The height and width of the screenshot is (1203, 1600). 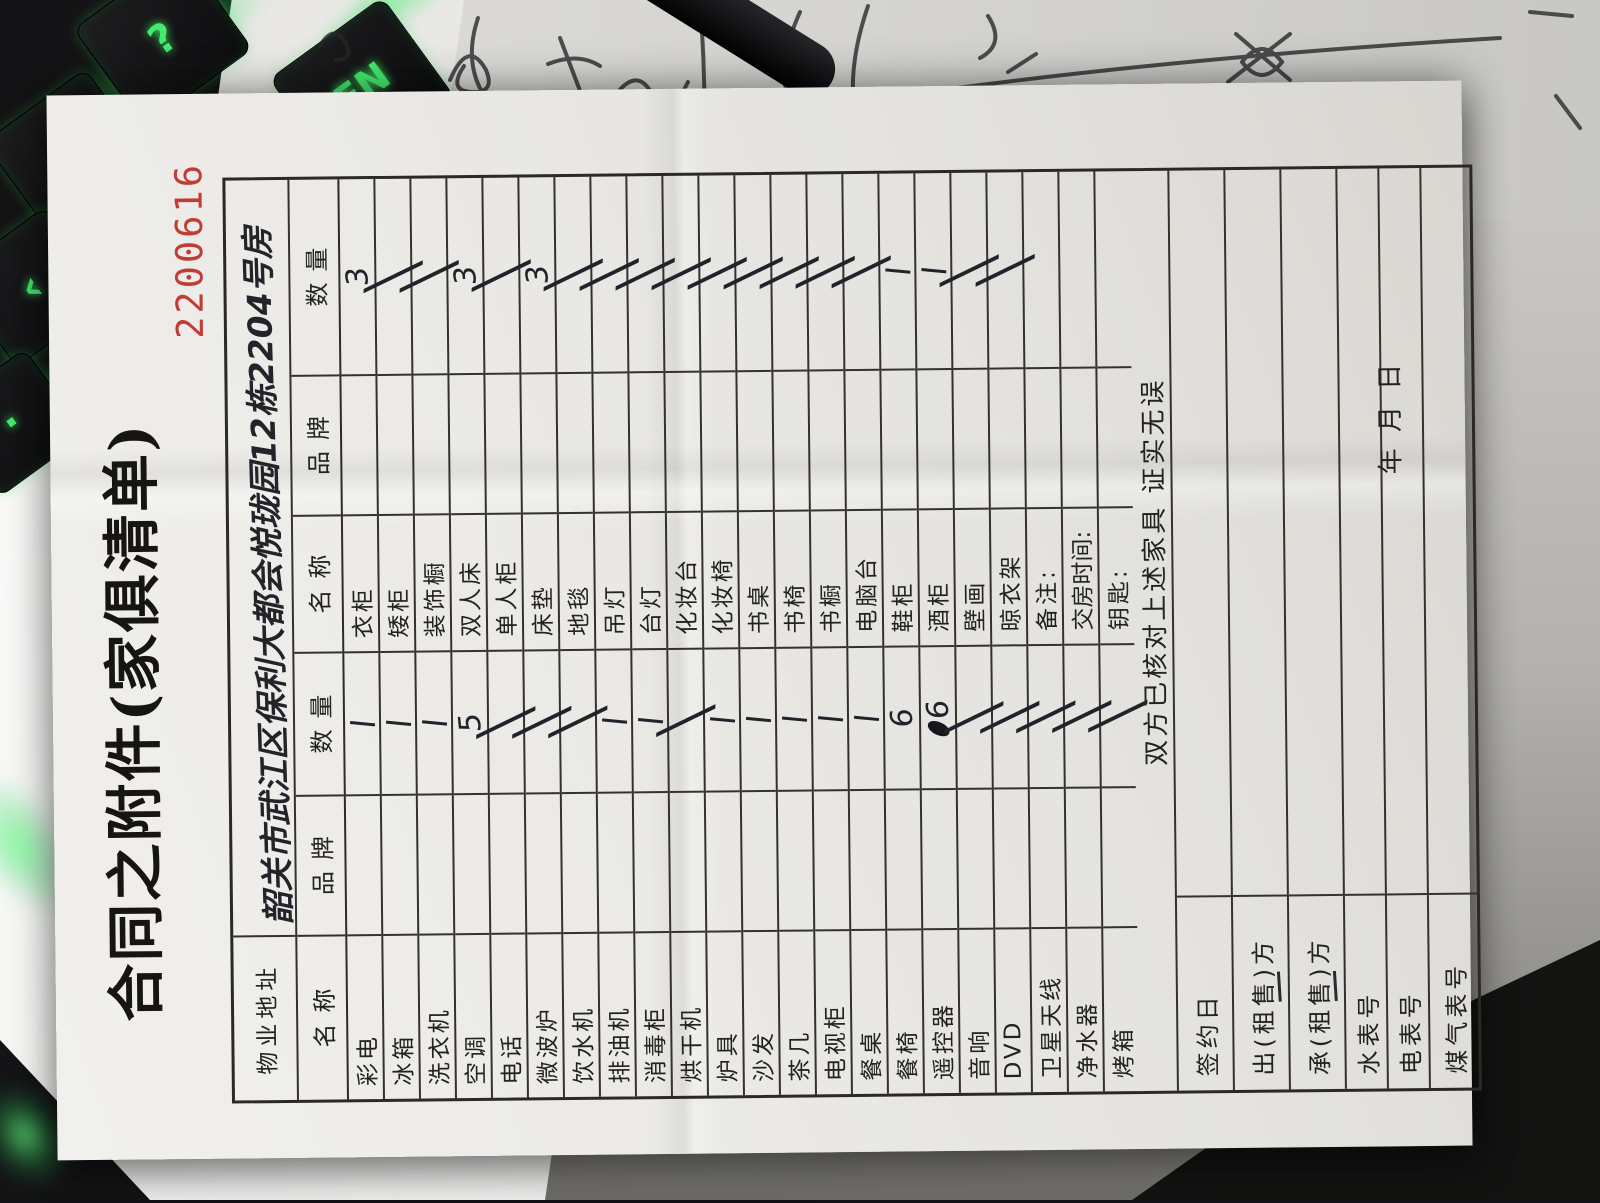 What do you see at coordinates (1008, 576) in the screenshot?
I see `item-name-cell: 晾衣架` at bounding box center [1008, 576].